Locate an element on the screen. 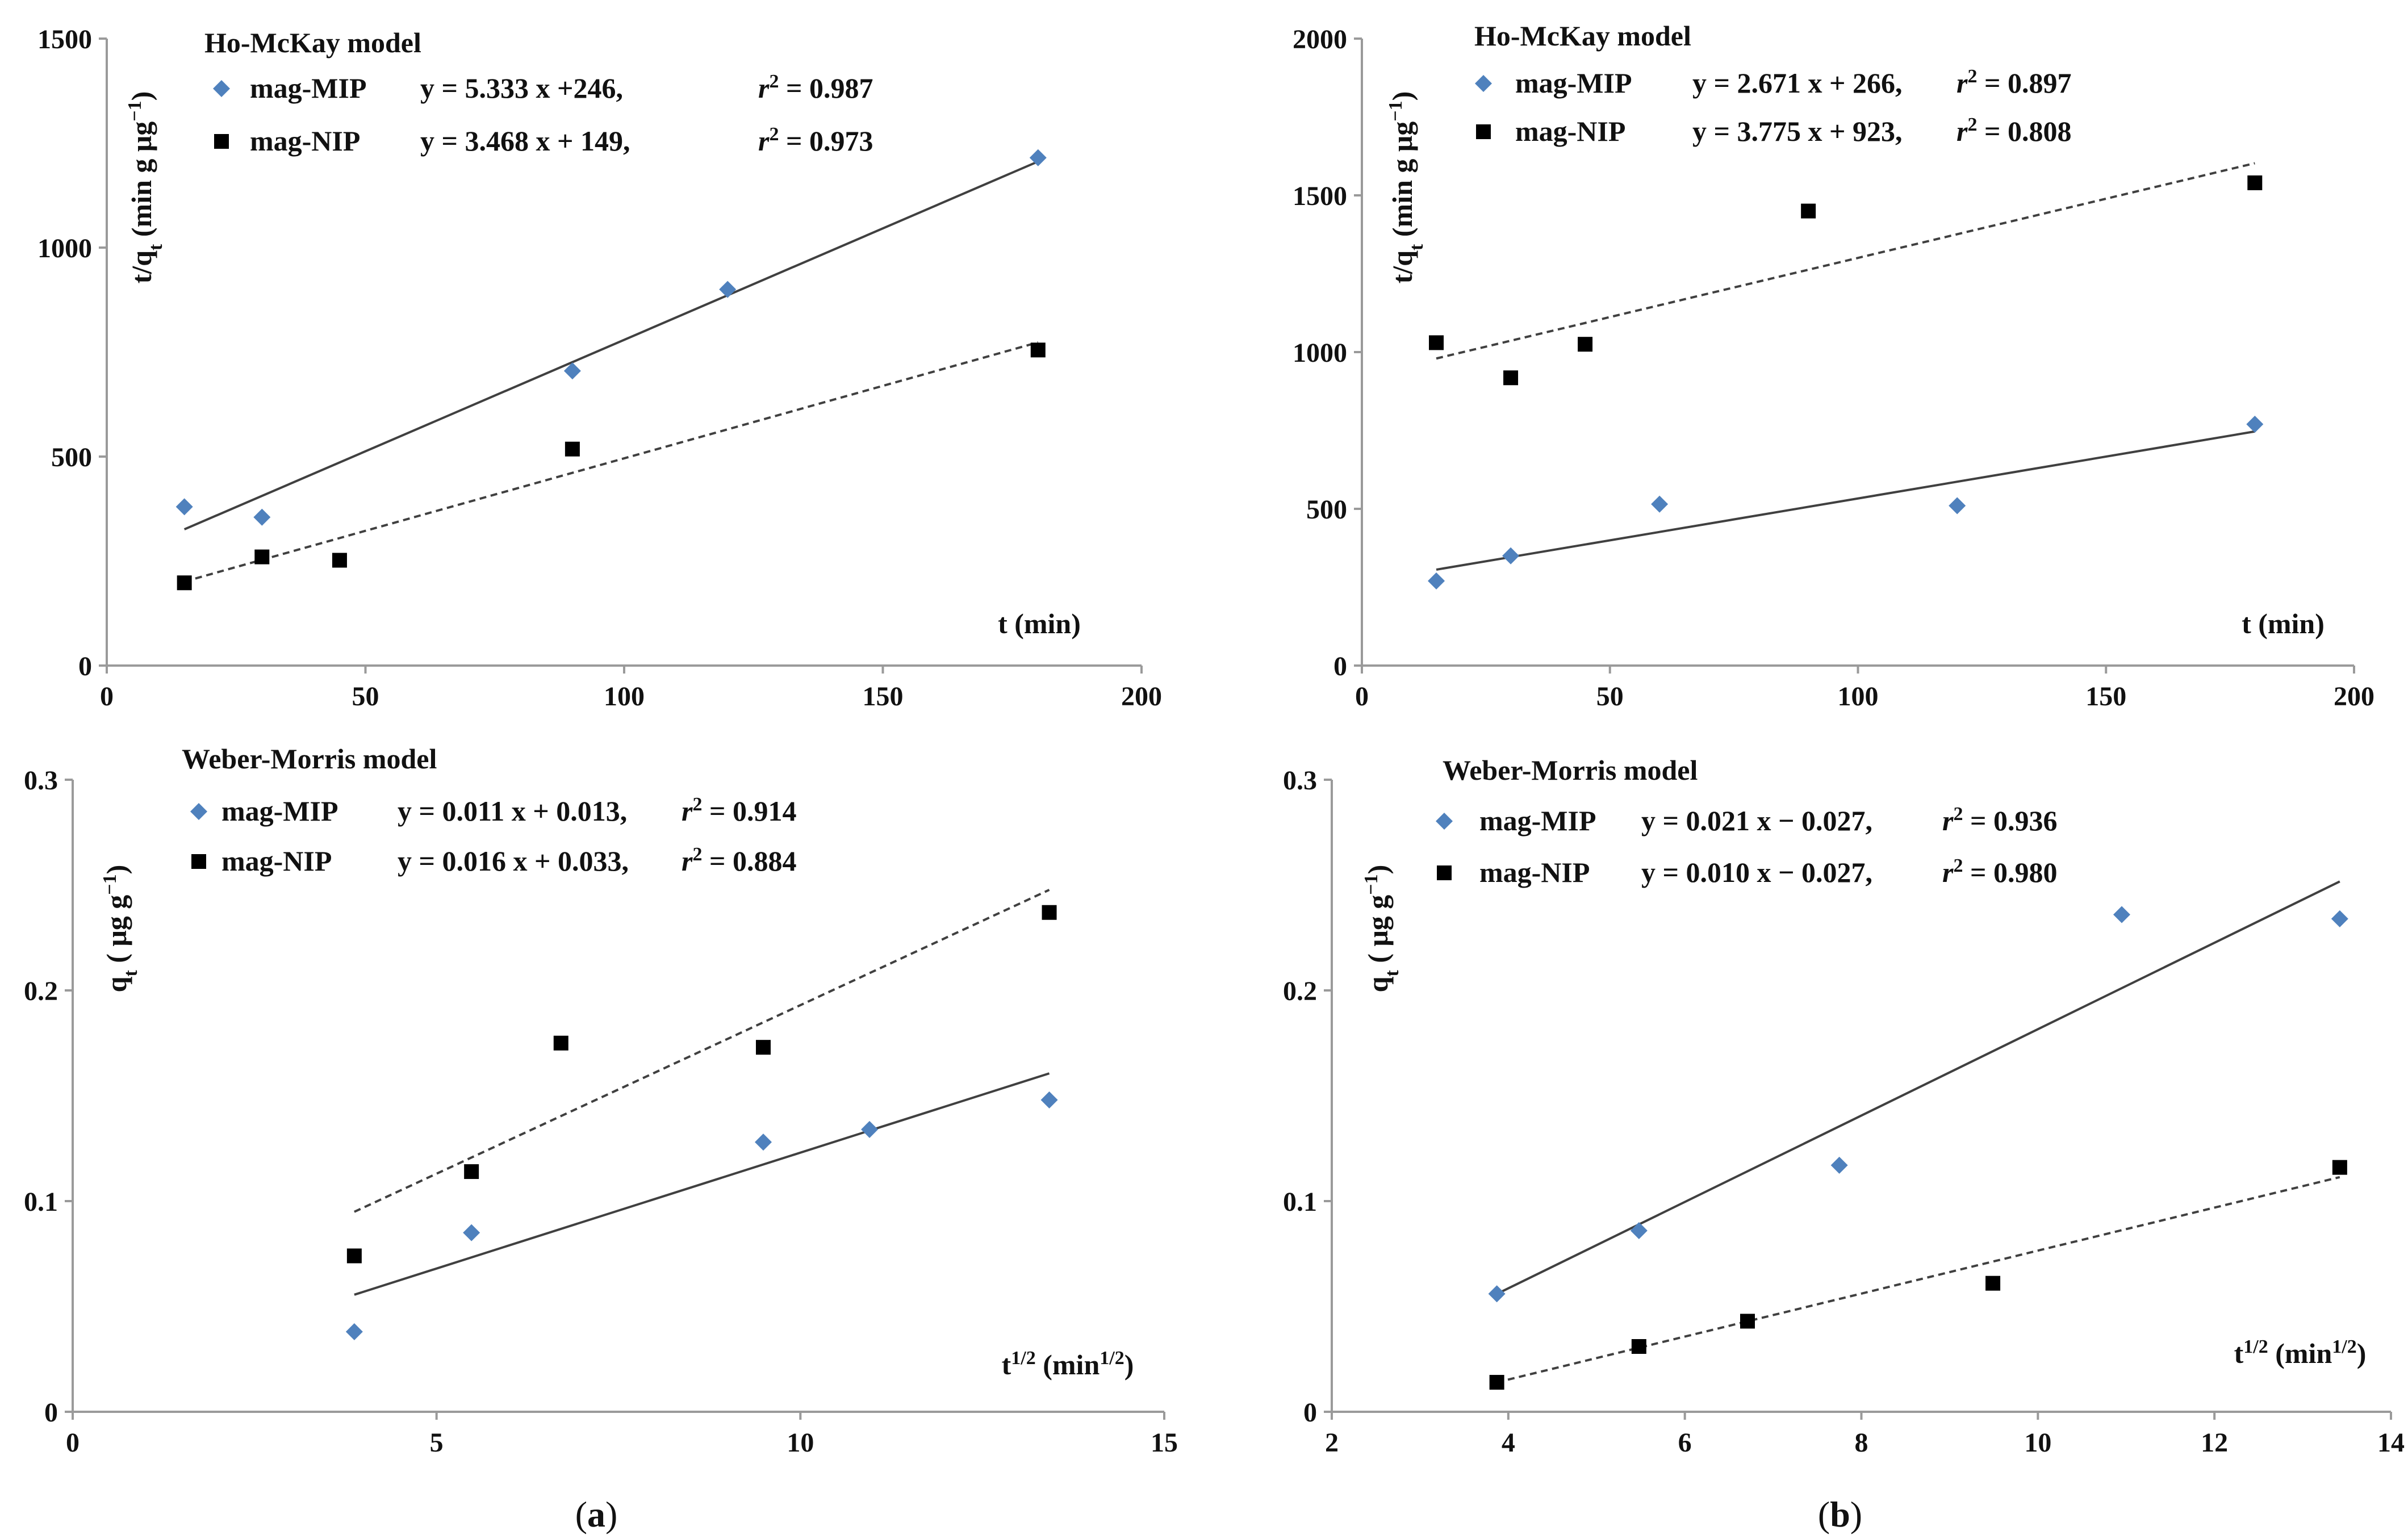 This screenshot has height=1539, width=2408. y-tick-label: 2000 is located at coordinates (1320, 39).